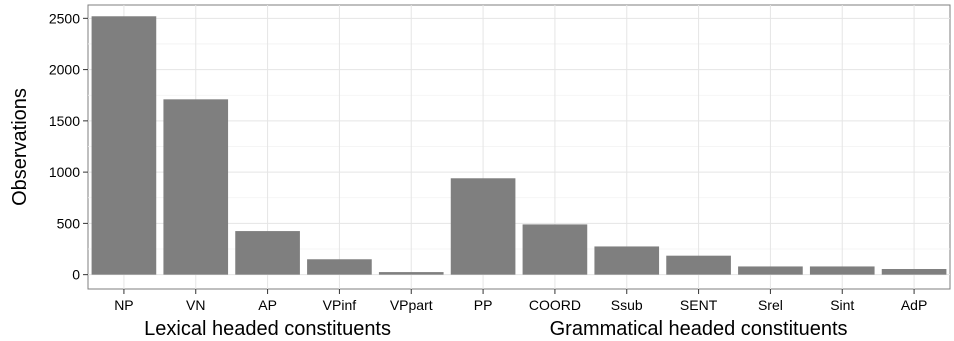  What do you see at coordinates (267, 329) in the screenshot?
I see `x-group-label: Lexical headed constituents` at bounding box center [267, 329].